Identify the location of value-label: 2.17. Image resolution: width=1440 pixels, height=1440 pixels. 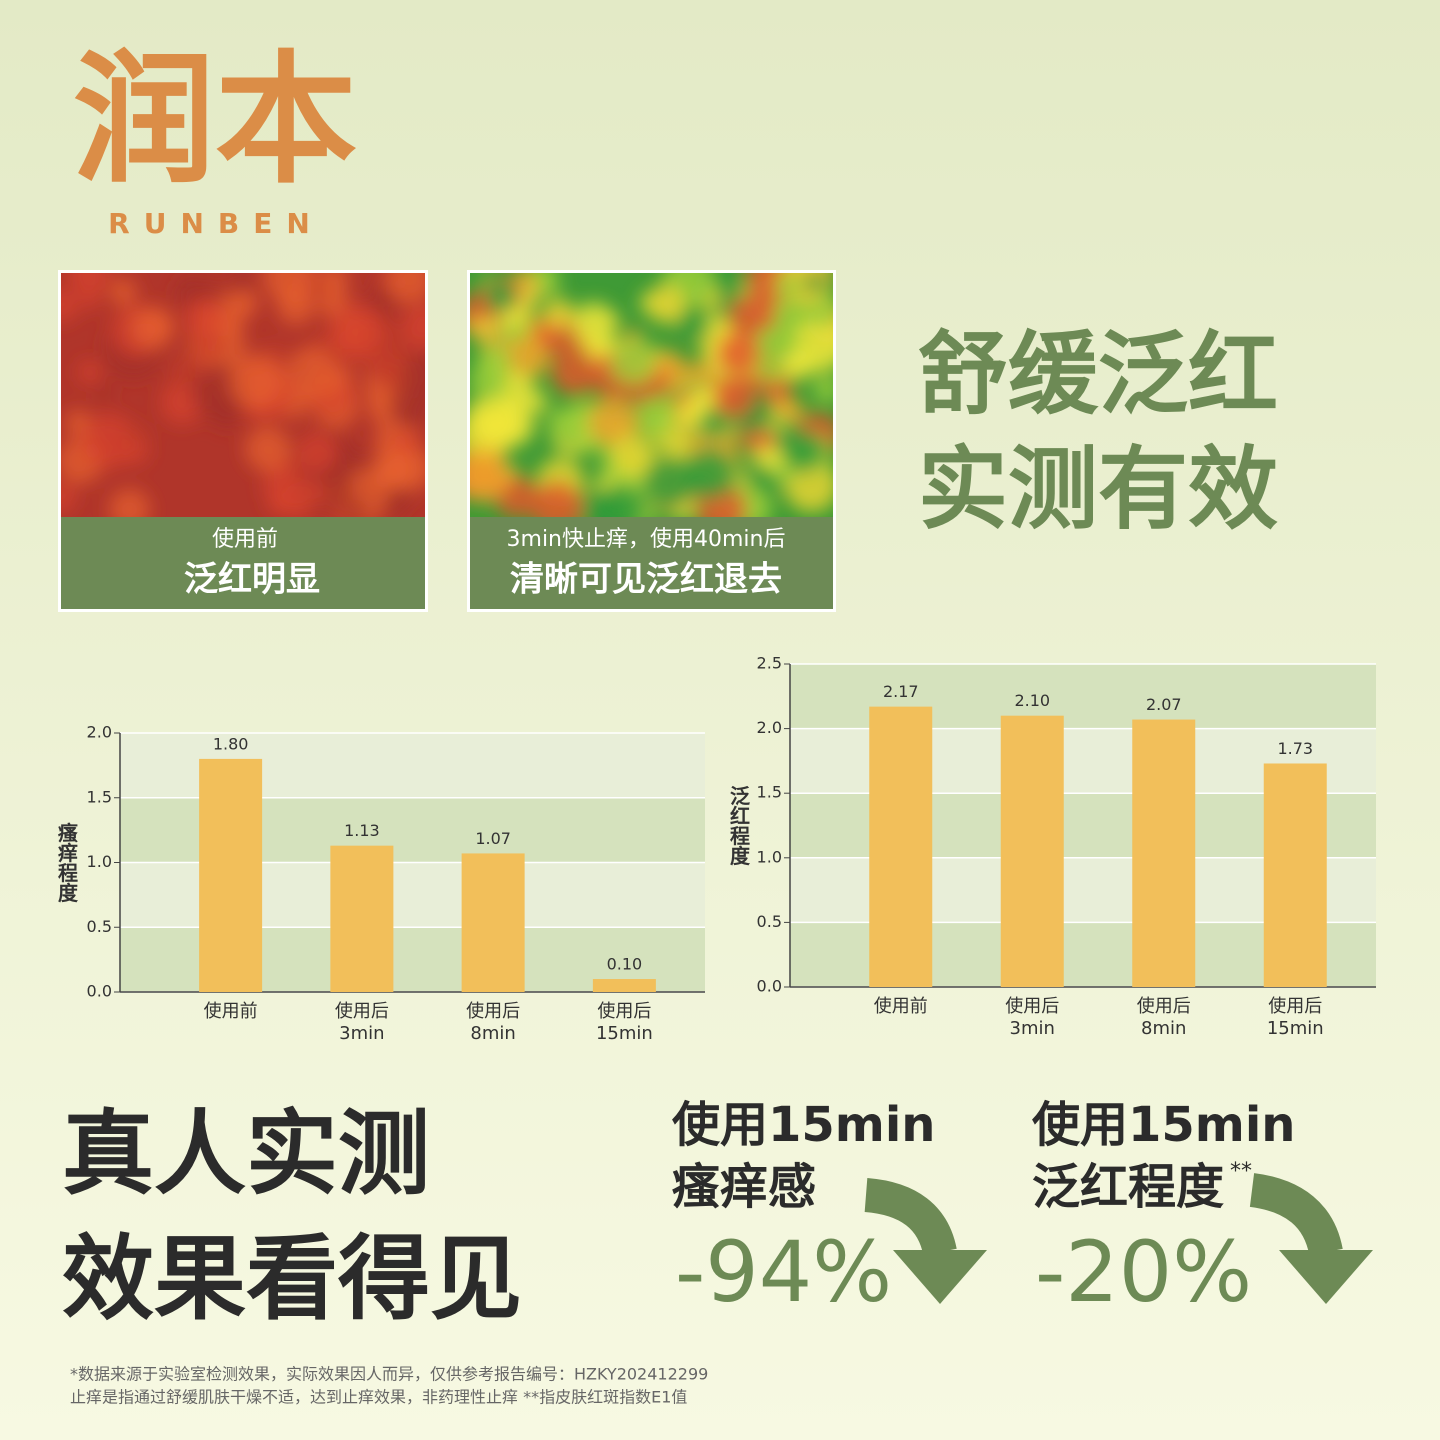
(901, 691).